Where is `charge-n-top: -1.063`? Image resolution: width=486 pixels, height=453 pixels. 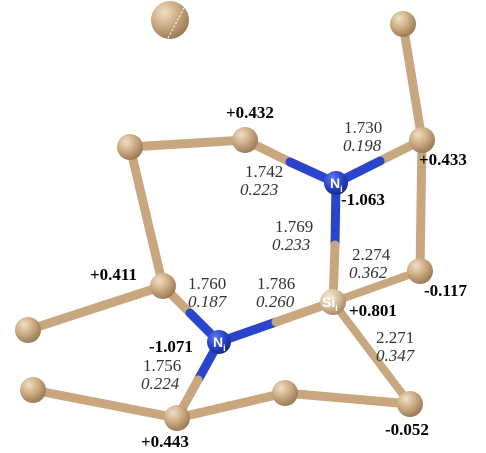
charge-n-top: -1.063 is located at coordinates (363, 199).